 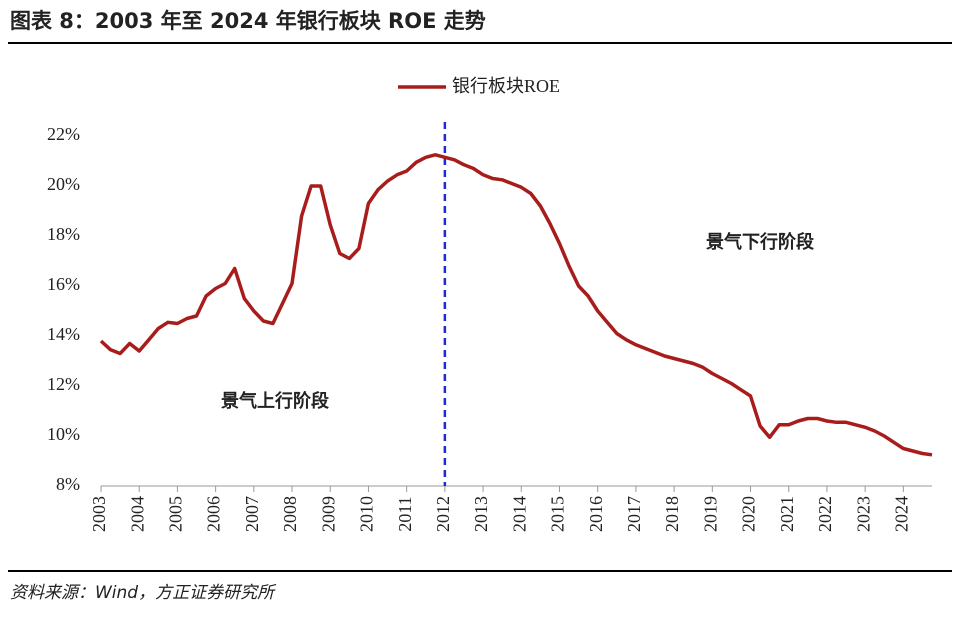 What do you see at coordinates (68, 484) in the screenshot?
I see `y-tick-label: 8%` at bounding box center [68, 484].